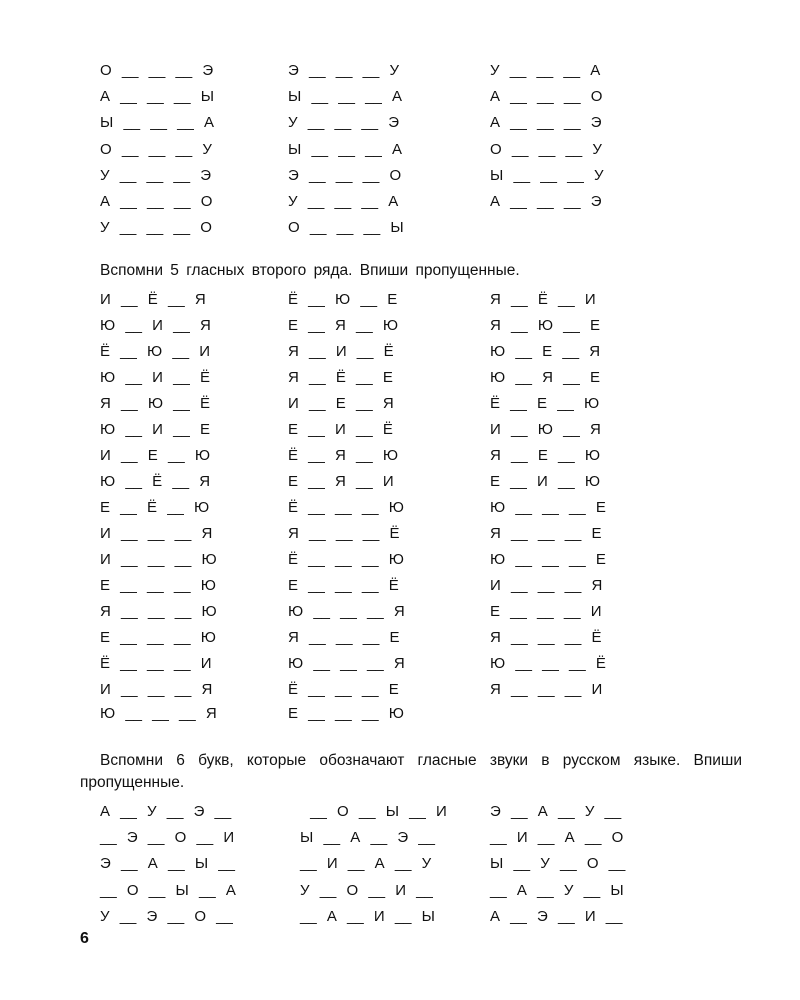  I want to click on page-number: 6, so click(84, 938).